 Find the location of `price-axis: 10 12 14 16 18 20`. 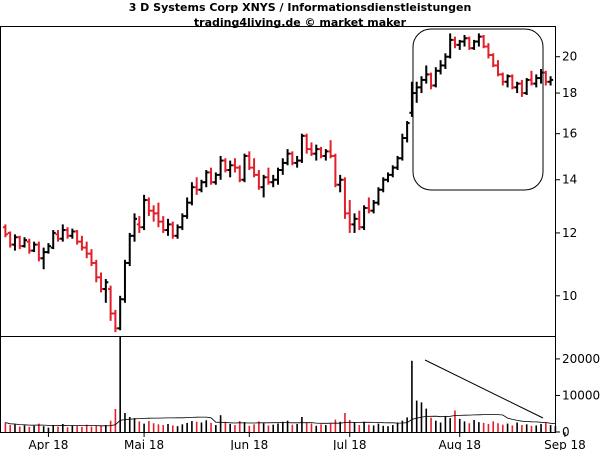

price-axis: 10 12 14 16 18 20 is located at coordinates (566, 176).